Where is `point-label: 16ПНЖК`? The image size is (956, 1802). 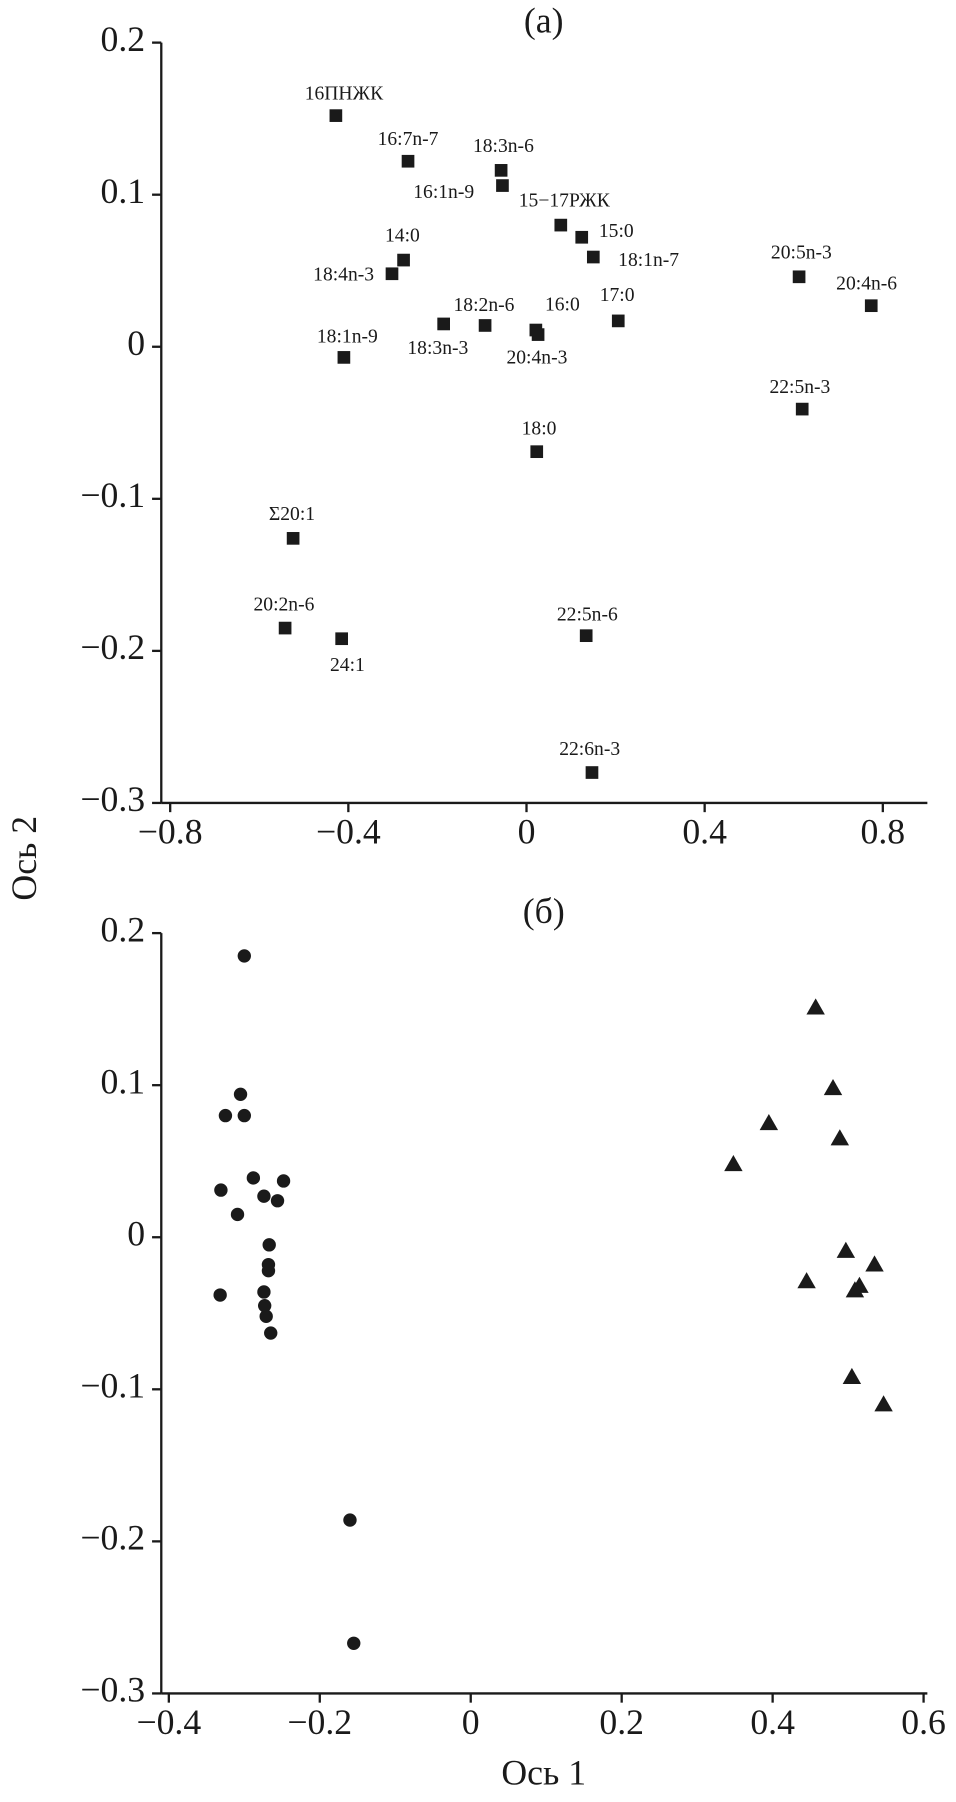 point-label: 16ПНЖК is located at coordinates (344, 93).